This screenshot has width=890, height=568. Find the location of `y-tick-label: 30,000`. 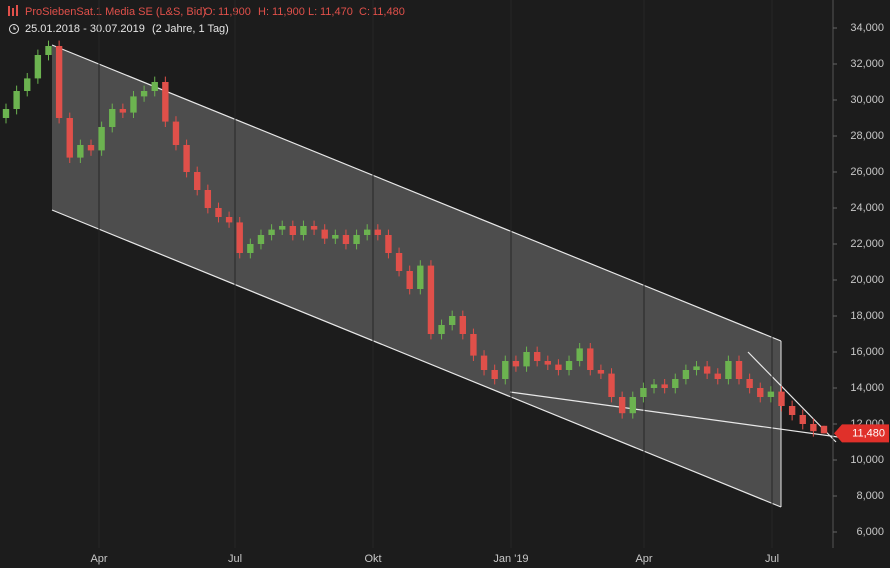

y-tick-label: 30,000 is located at coordinates (867, 100).